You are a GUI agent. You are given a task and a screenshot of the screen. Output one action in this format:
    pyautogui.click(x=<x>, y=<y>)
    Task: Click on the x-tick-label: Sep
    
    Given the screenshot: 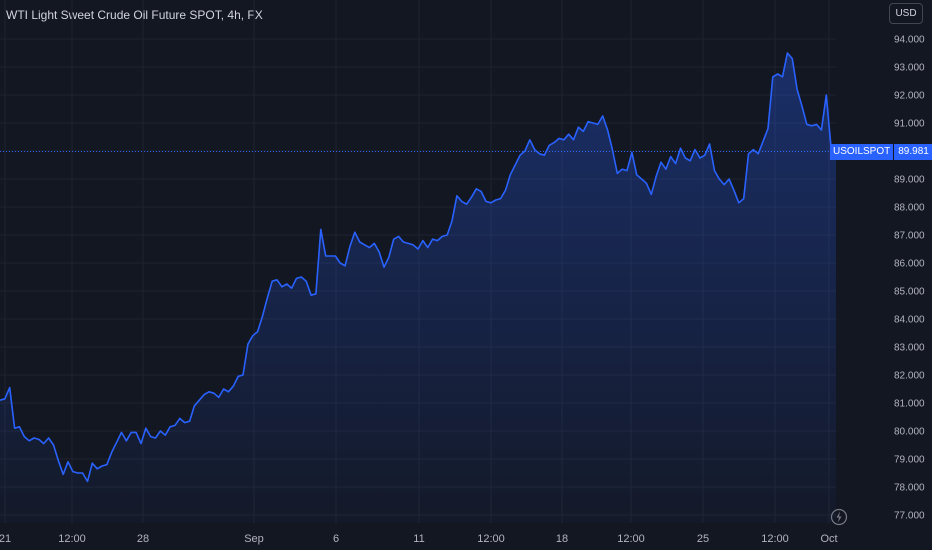 What is the action you would take?
    pyautogui.click(x=254, y=539)
    